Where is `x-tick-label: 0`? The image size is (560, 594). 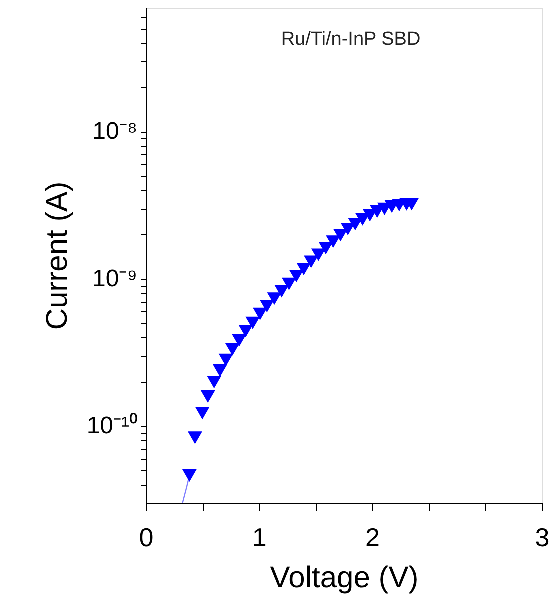
x-tick-label: 0 is located at coordinates (146, 537).